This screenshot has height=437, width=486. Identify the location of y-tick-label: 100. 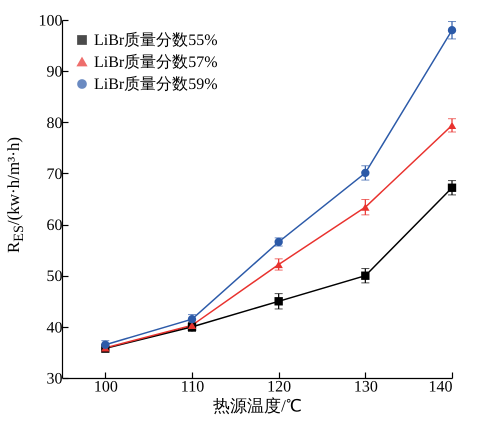
(50, 21).